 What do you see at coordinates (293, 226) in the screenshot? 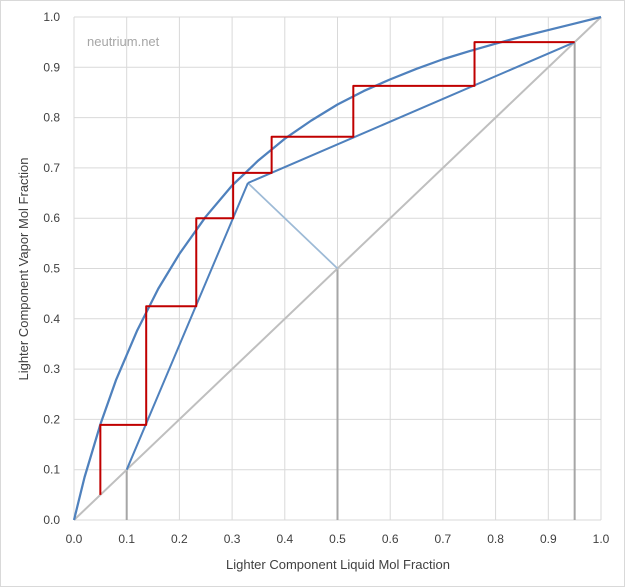
I see `q-line-line` at bounding box center [293, 226].